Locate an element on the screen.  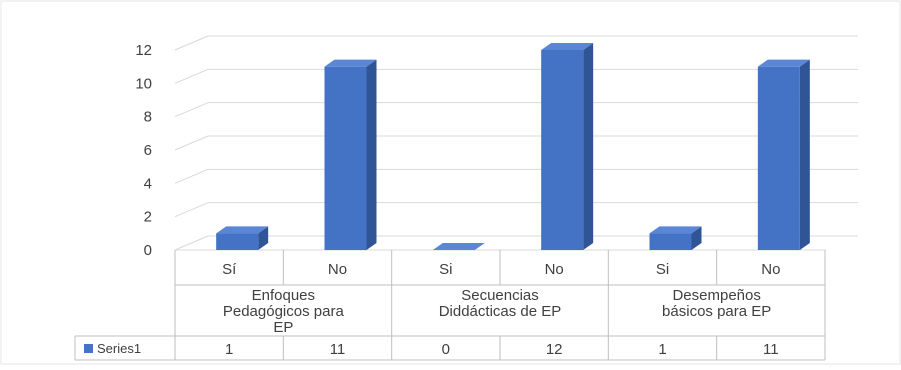
y-tick-label: 6 is located at coordinates (148, 150).